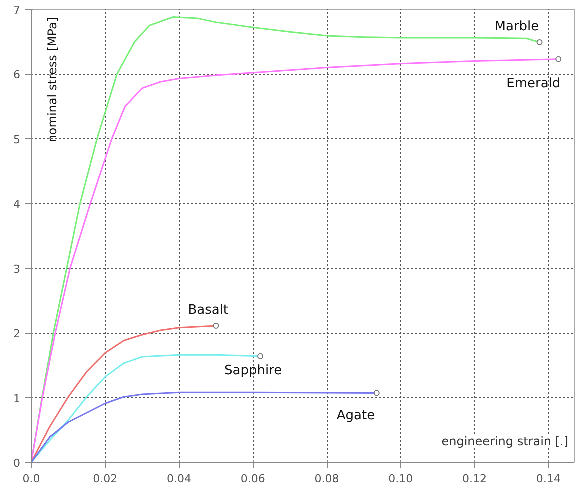 The height and width of the screenshot is (488, 576). What do you see at coordinates (17, 10) in the screenshot?
I see `y-tick-label: 7` at bounding box center [17, 10].